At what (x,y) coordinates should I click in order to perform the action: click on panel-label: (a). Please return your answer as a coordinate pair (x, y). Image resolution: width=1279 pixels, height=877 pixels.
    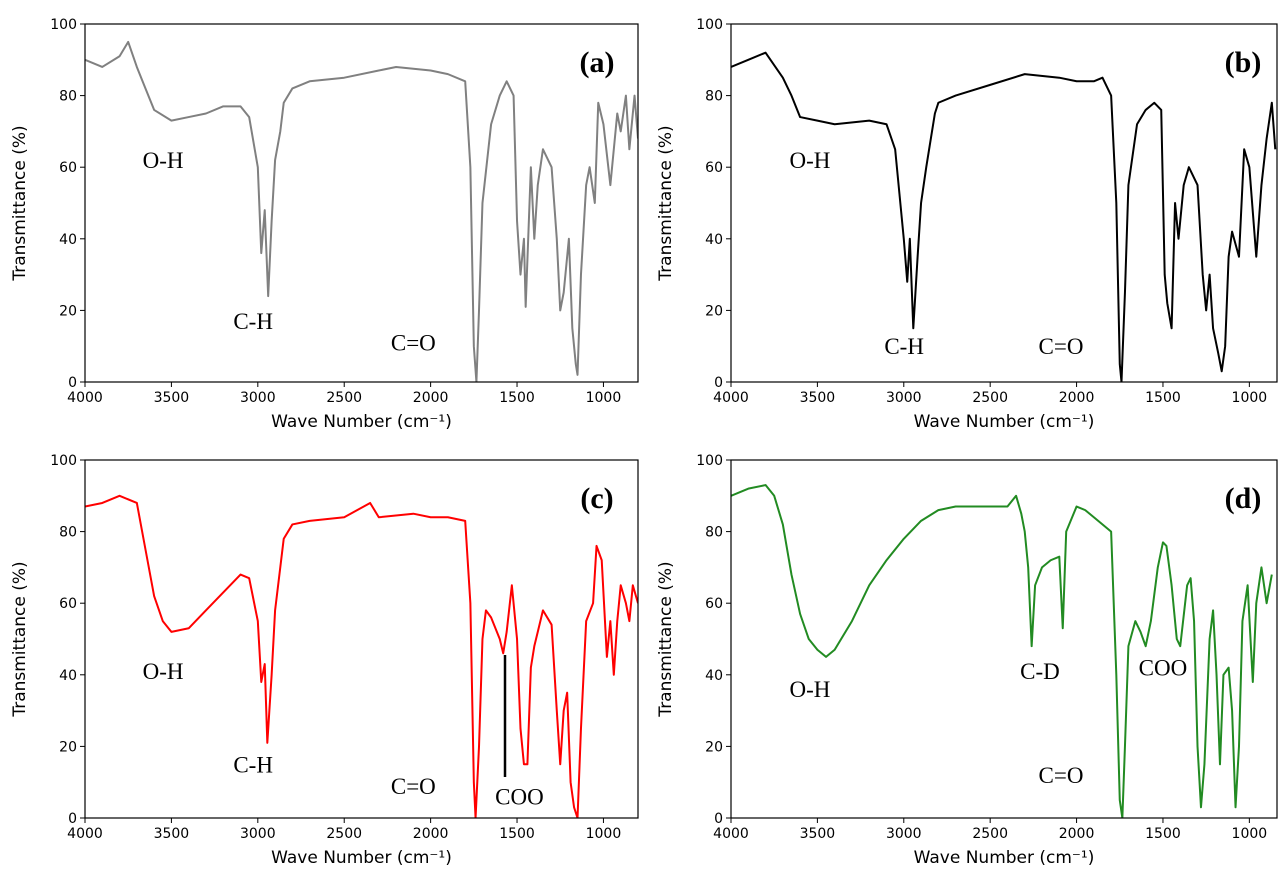
    Looking at the image, I should click on (597, 62).